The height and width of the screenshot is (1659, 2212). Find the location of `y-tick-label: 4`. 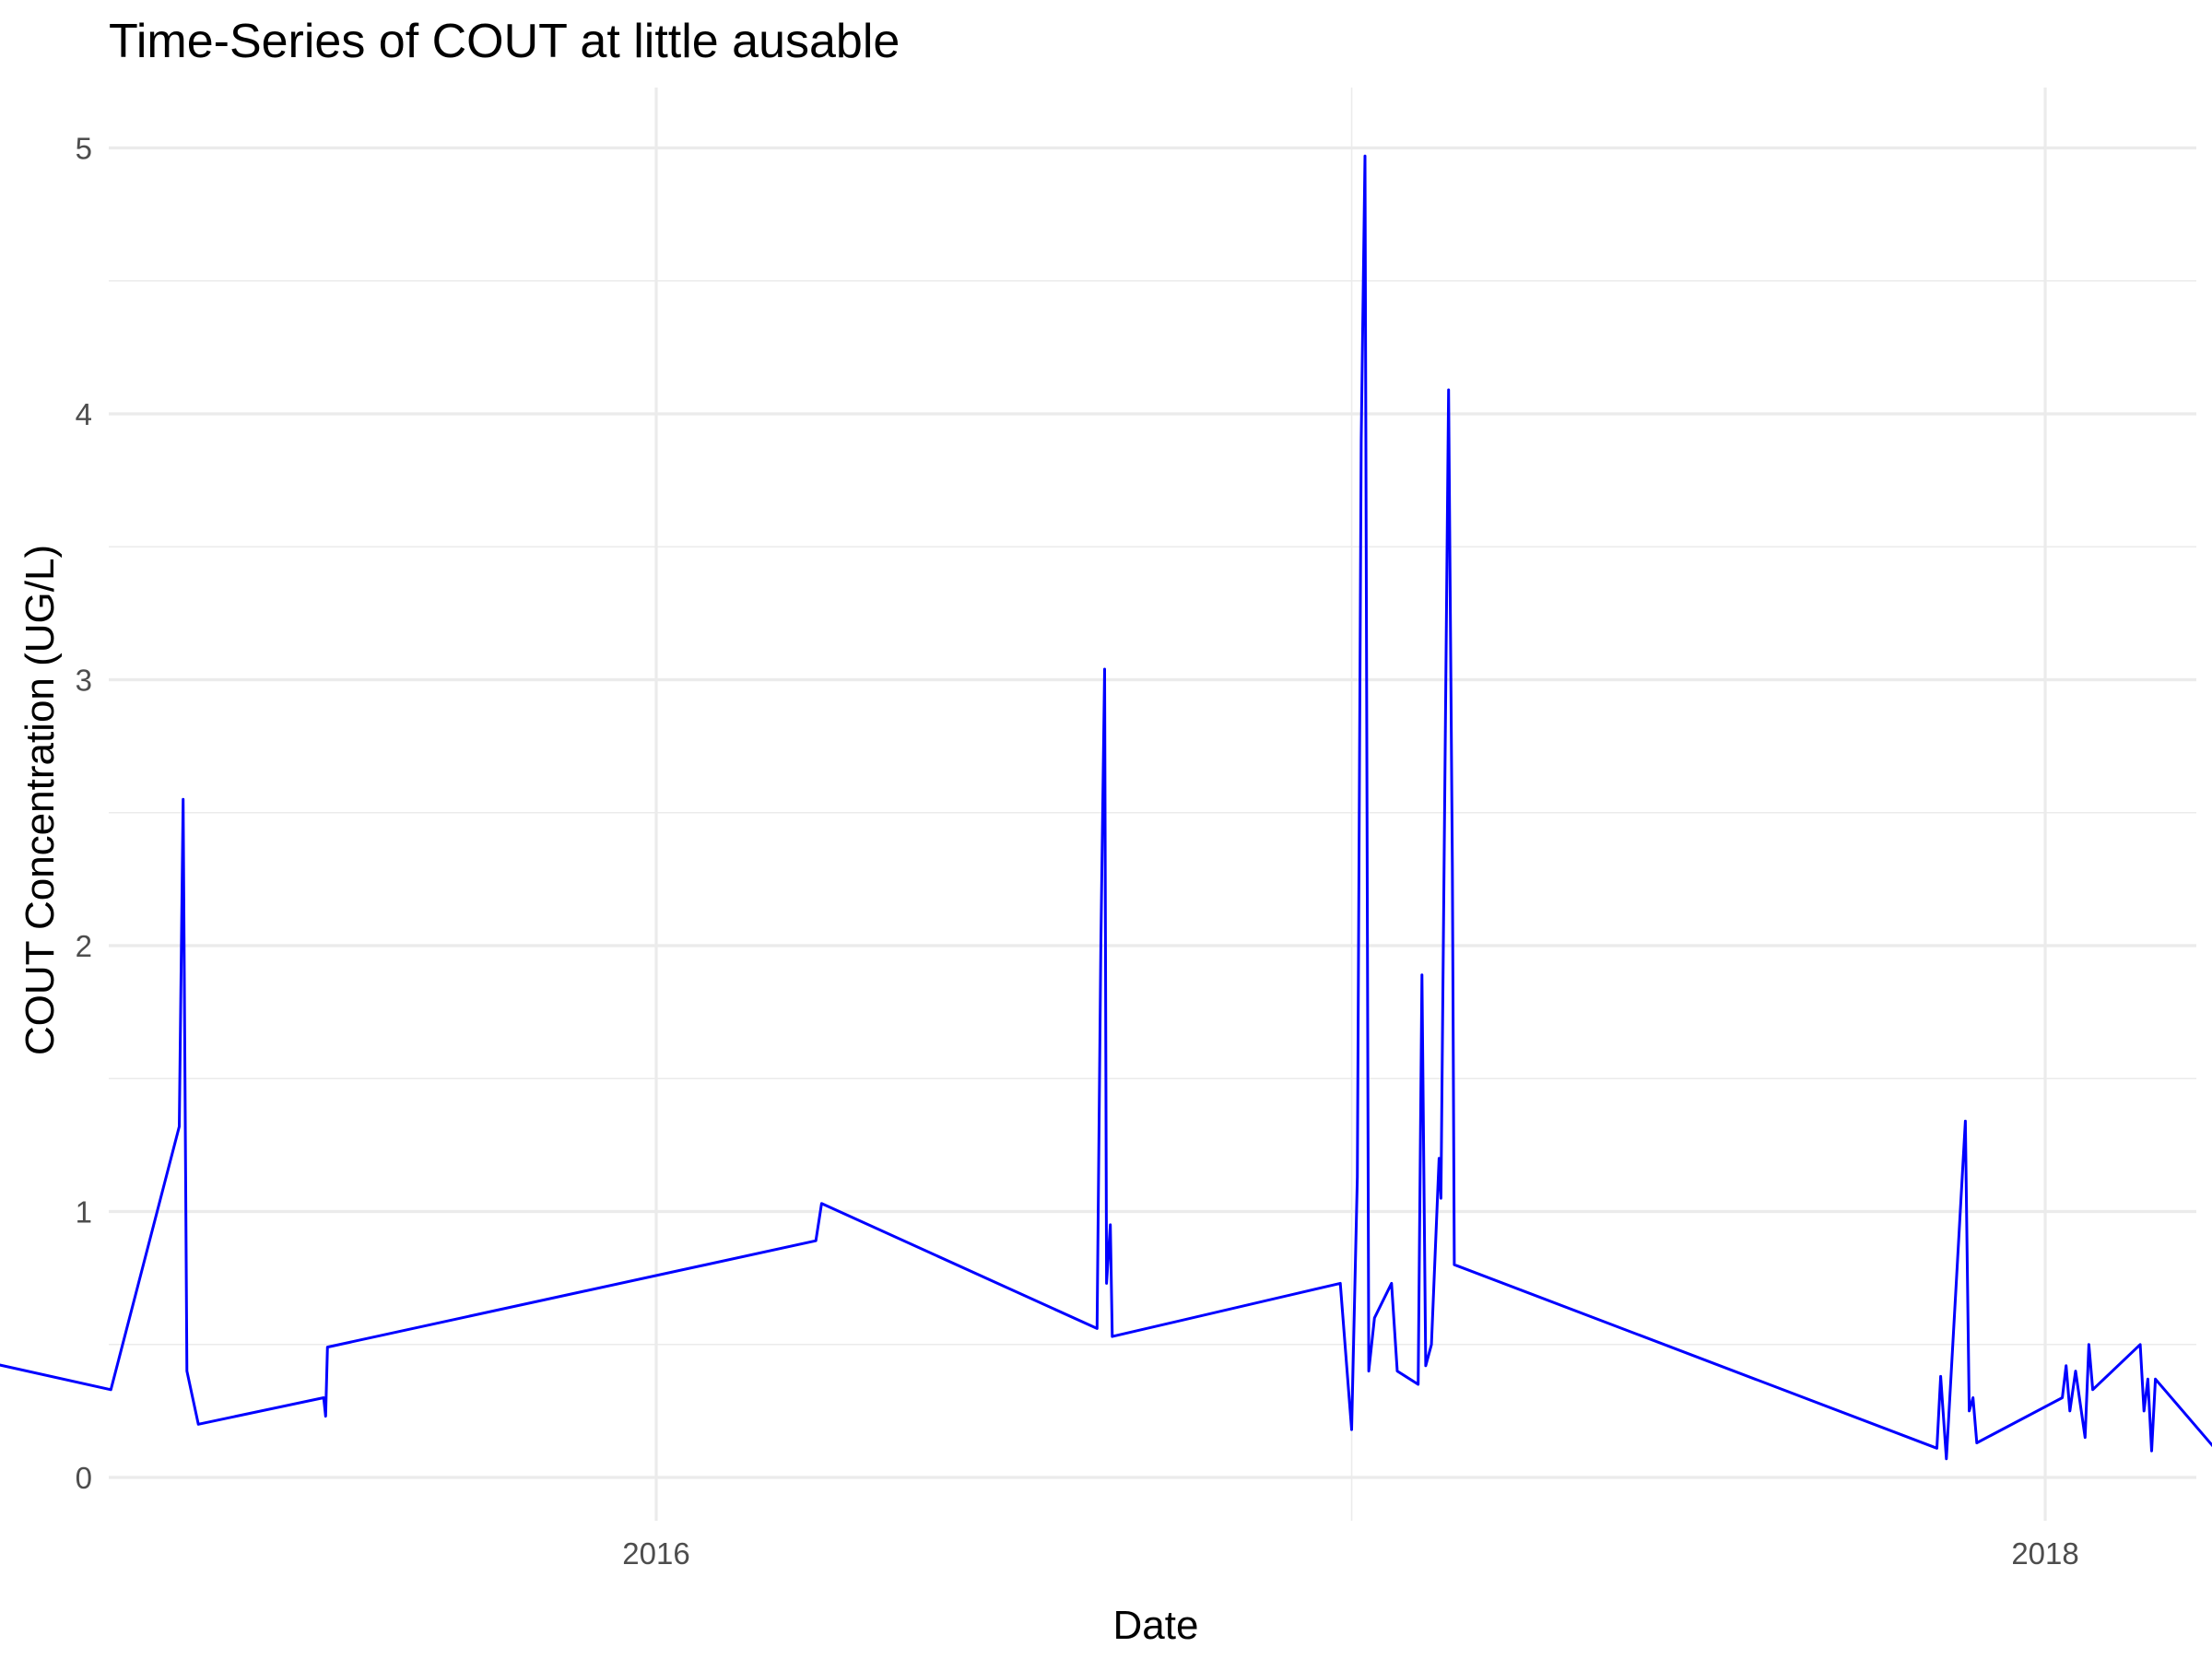

y-tick-label: 4 is located at coordinates (84, 414).